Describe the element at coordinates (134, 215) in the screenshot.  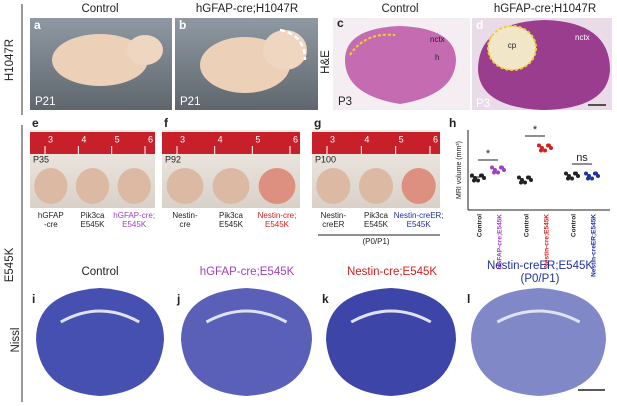
I see `caption: hGFAP-cre;` at that location.